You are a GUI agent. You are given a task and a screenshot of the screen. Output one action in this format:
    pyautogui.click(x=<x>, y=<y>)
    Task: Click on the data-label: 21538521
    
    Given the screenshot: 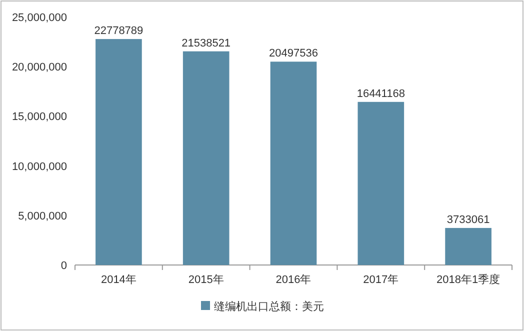 What is the action you would take?
    pyautogui.click(x=206, y=43)
    